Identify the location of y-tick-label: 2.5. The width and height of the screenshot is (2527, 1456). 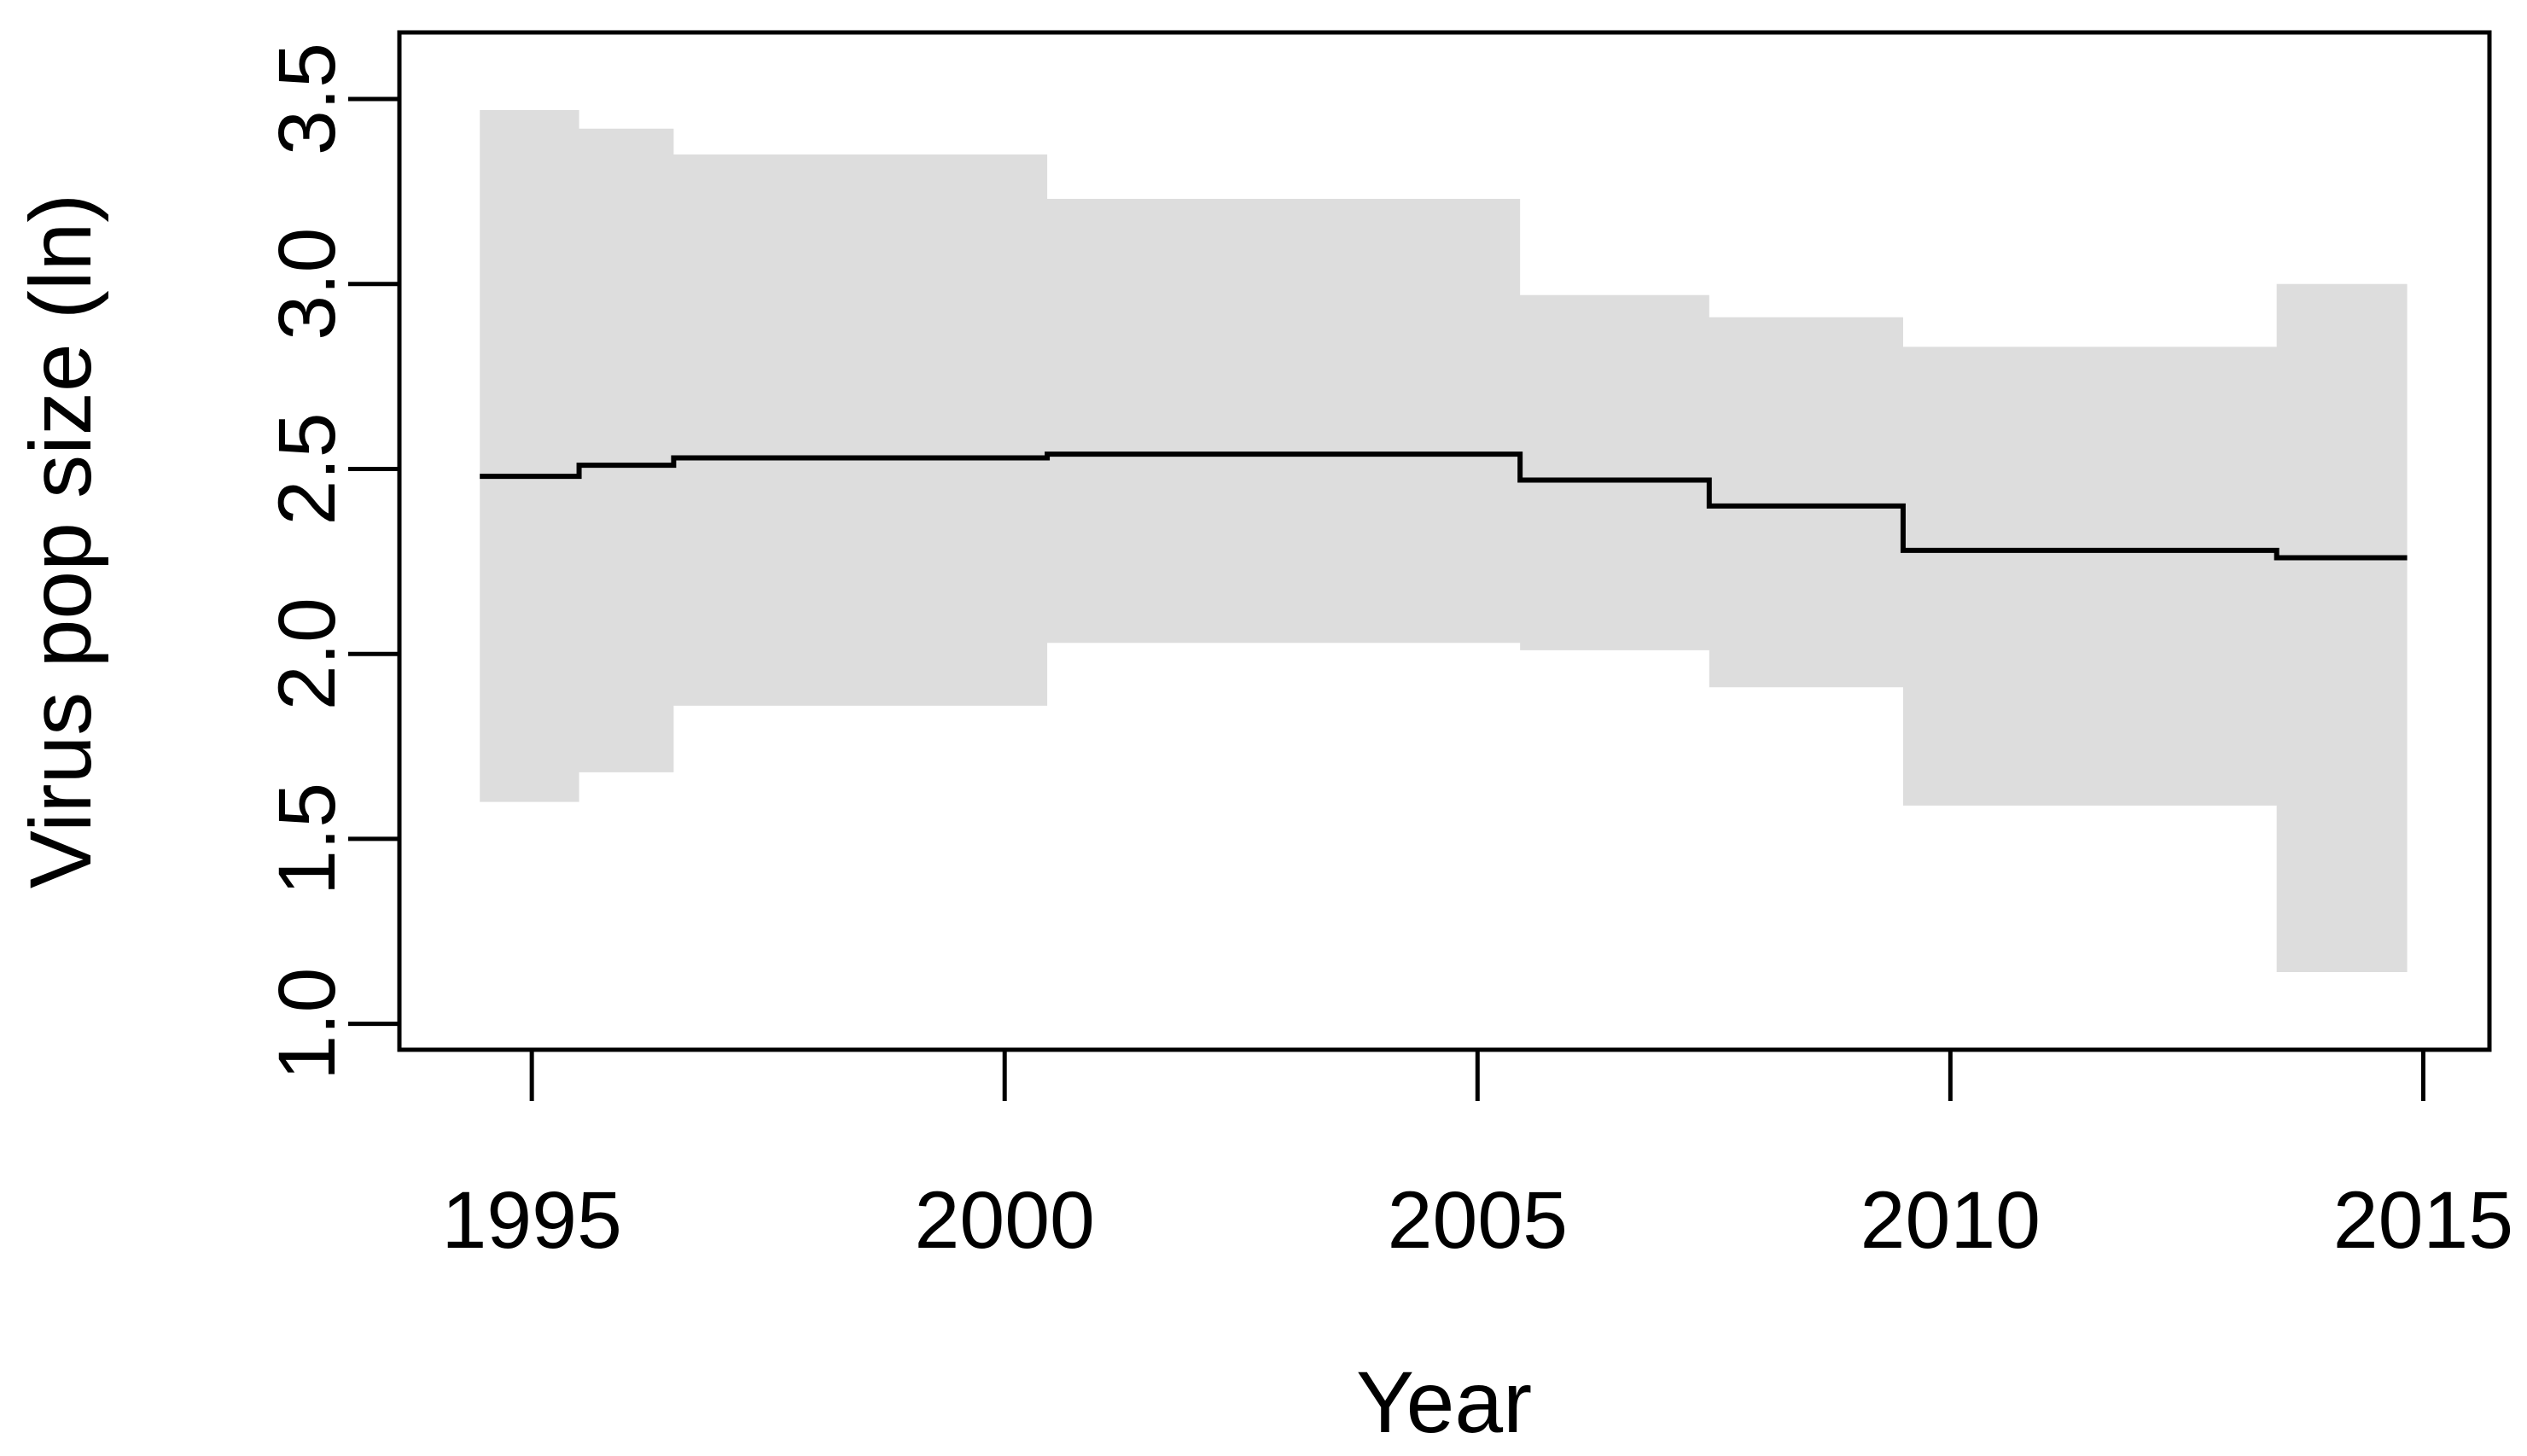
(307, 468).